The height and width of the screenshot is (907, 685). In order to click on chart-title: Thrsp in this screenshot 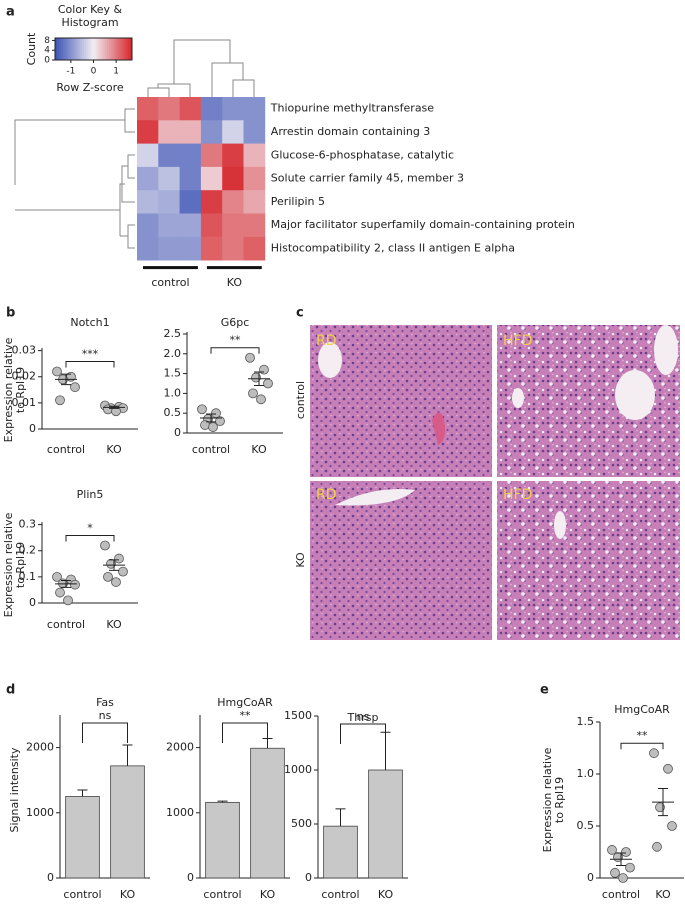, I will do `click(363, 717)`.